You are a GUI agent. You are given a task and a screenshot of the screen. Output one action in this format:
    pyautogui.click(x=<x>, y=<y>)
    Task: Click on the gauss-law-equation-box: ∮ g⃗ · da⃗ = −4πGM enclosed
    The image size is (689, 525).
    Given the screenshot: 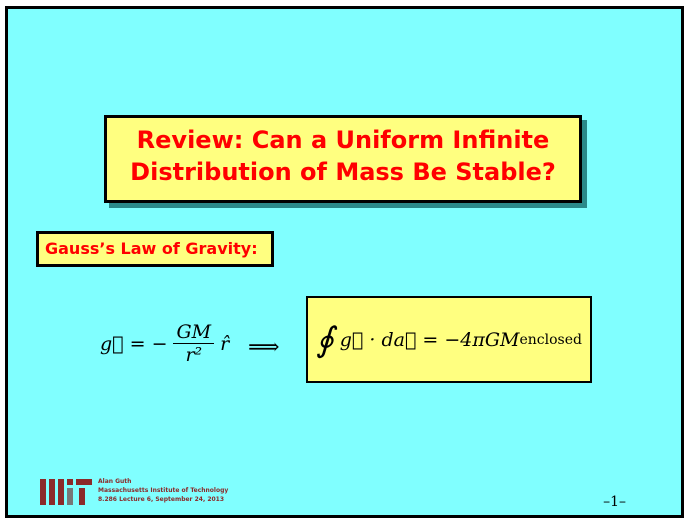 What is the action you would take?
    pyautogui.click(x=449, y=339)
    